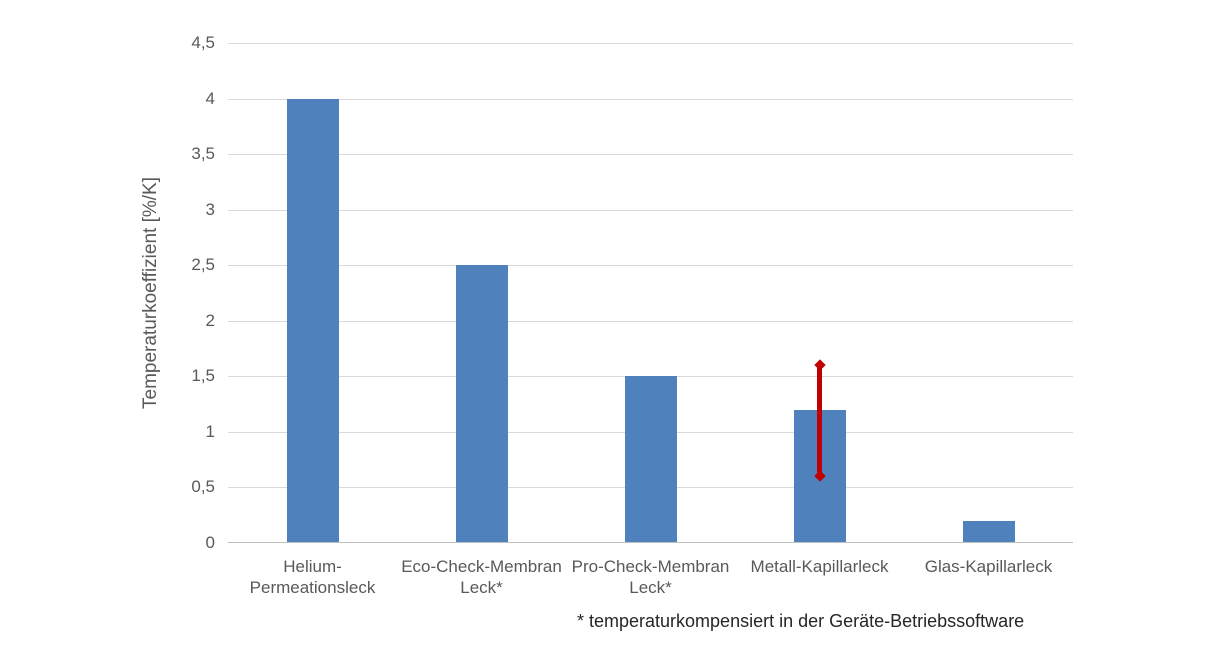 The image size is (1229, 665). Describe the element at coordinates (819, 421) in the screenshot. I see `error-bar-line` at that location.